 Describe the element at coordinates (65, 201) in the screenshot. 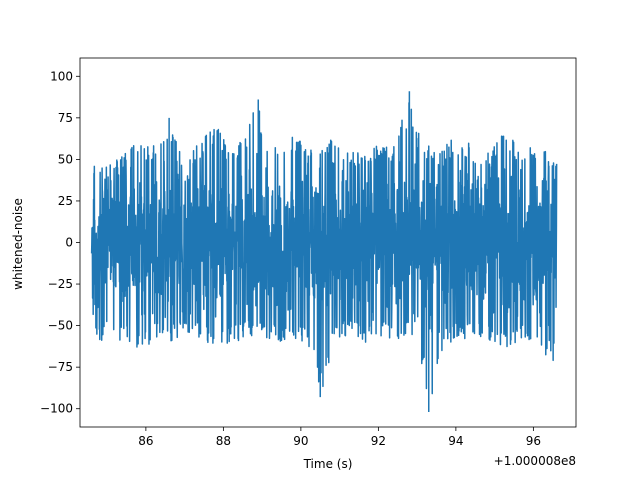

I see `y-tick-label: 25` at that location.